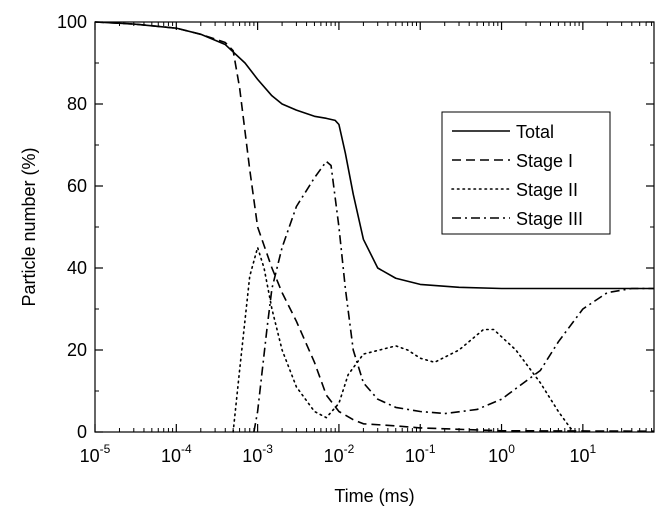  I want to click on x-axis-title: Time (ms), so click(374, 496).